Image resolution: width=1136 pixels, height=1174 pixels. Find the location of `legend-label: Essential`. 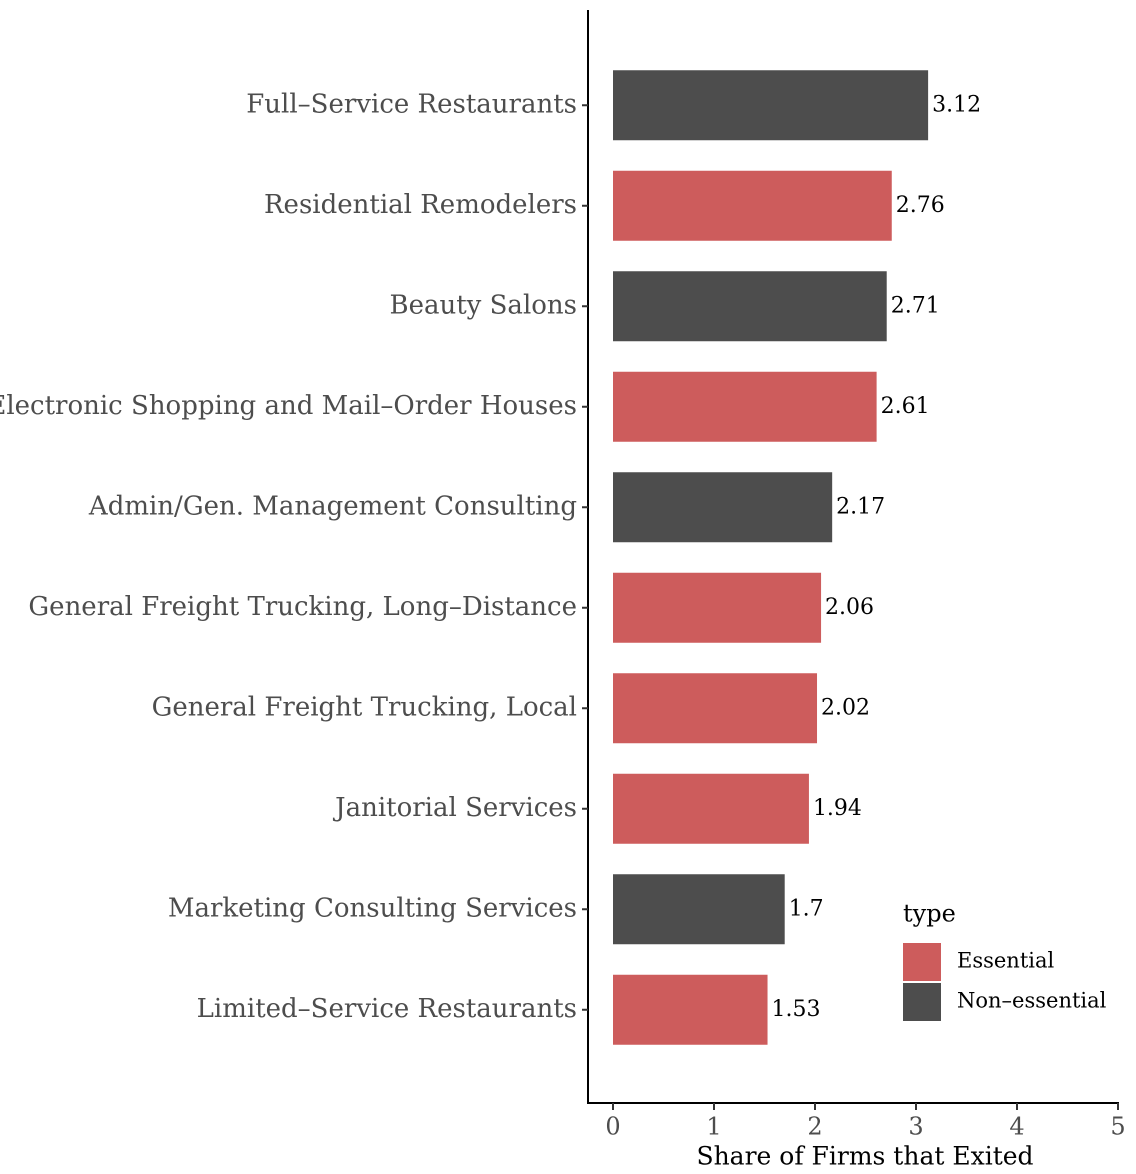

legend-label: Essential is located at coordinates (1006, 961).